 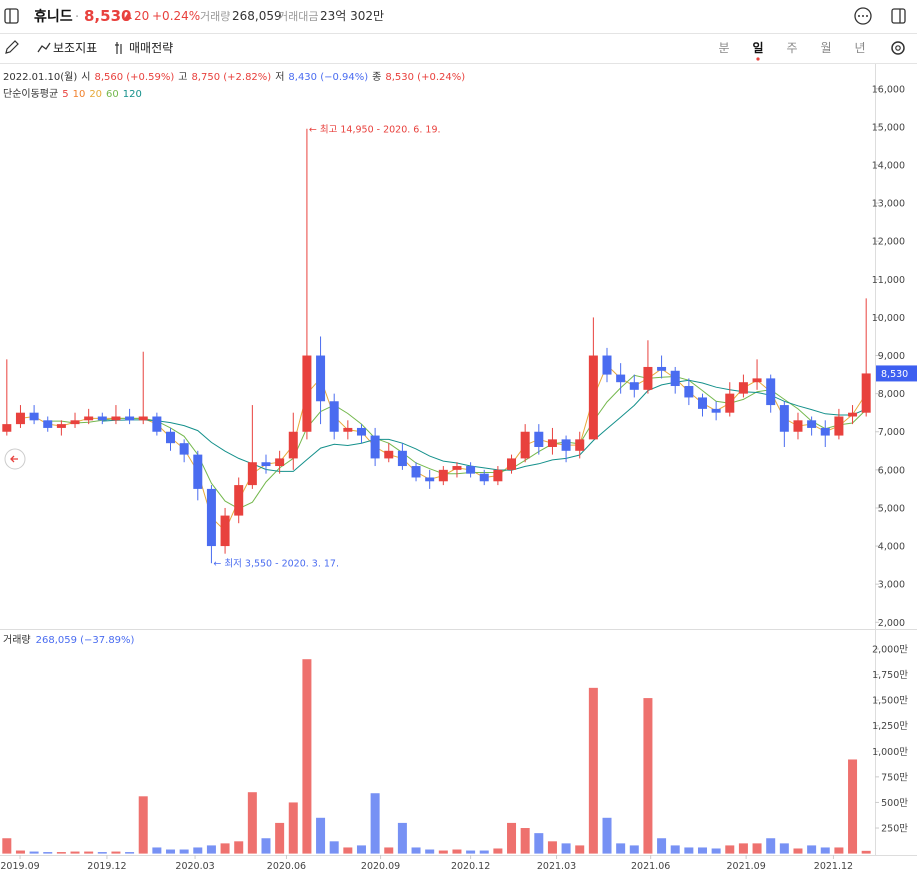 What do you see at coordinates (888, 318) in the screenshot?
I see `y-tick-label: 10,000` at bounding box center [888, 318].